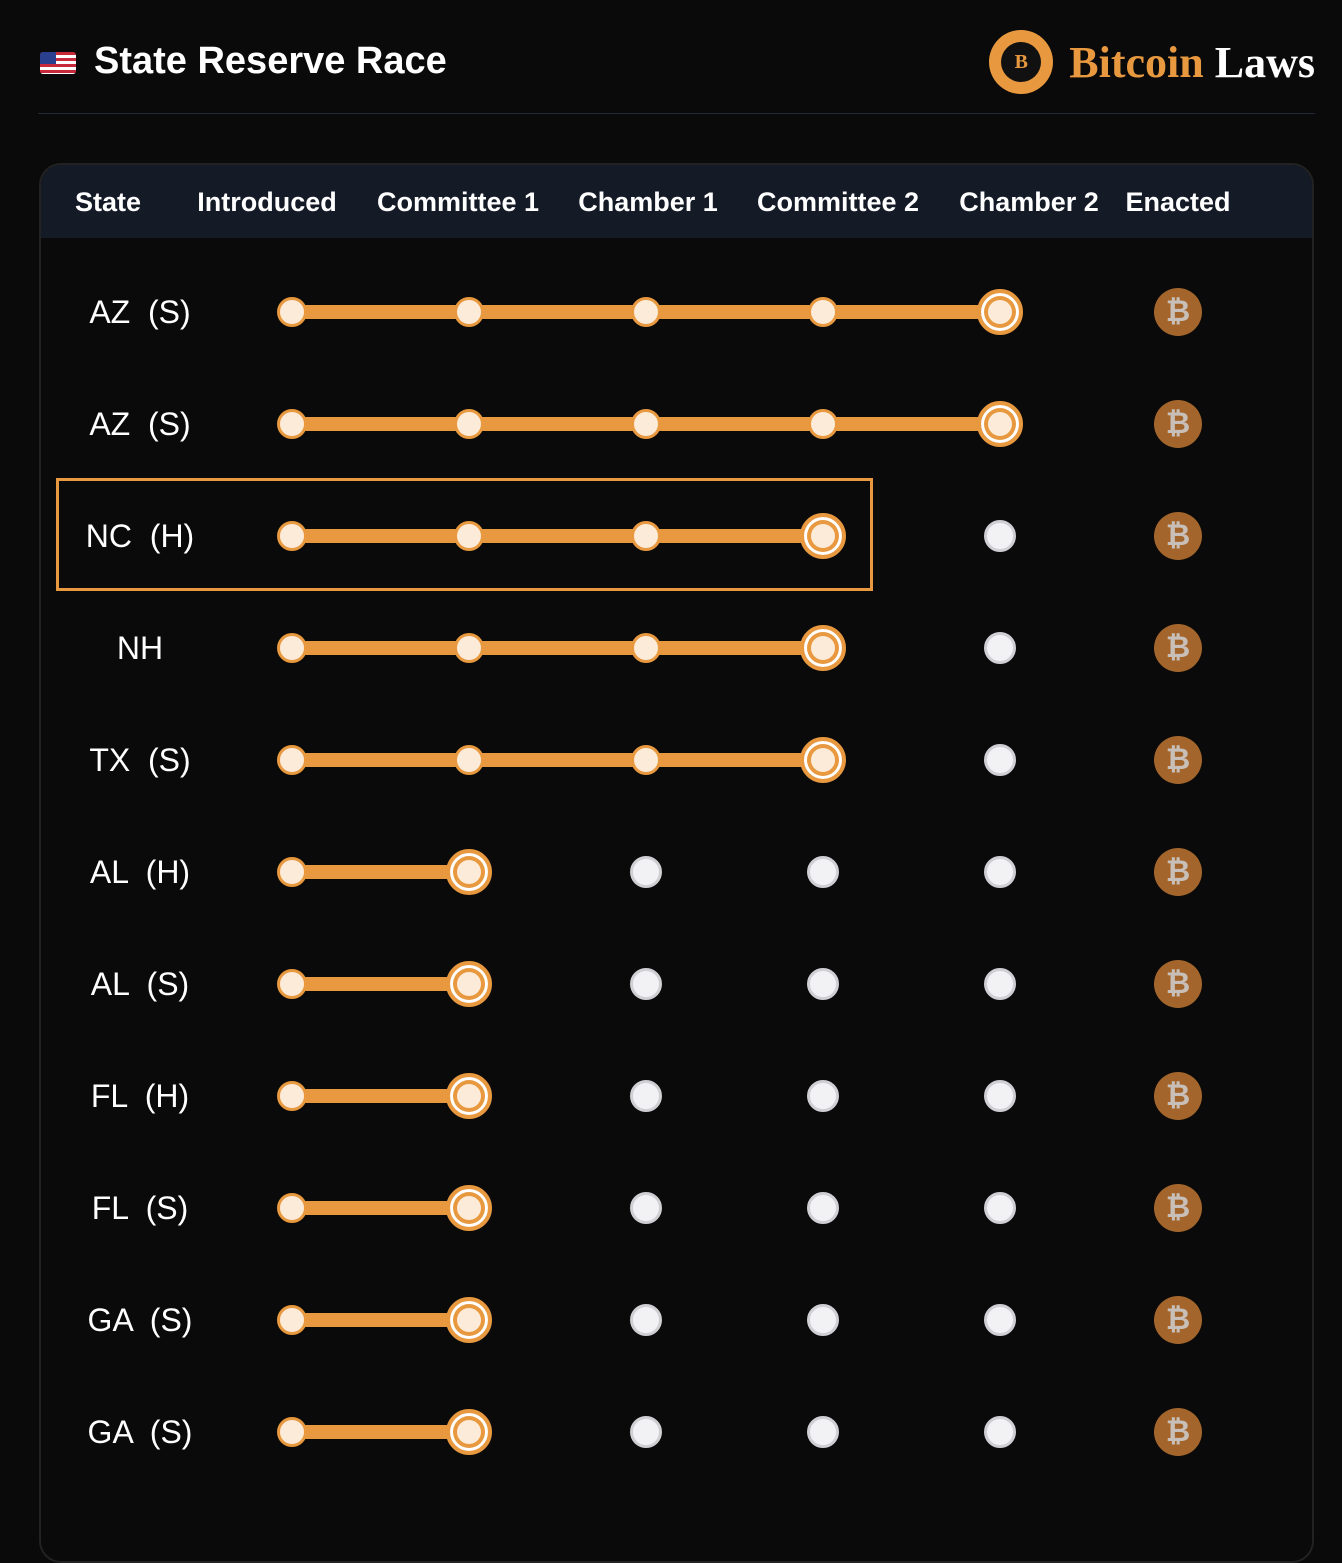  I want to click on table-row: NC (H) ₿, so click(676, 536).